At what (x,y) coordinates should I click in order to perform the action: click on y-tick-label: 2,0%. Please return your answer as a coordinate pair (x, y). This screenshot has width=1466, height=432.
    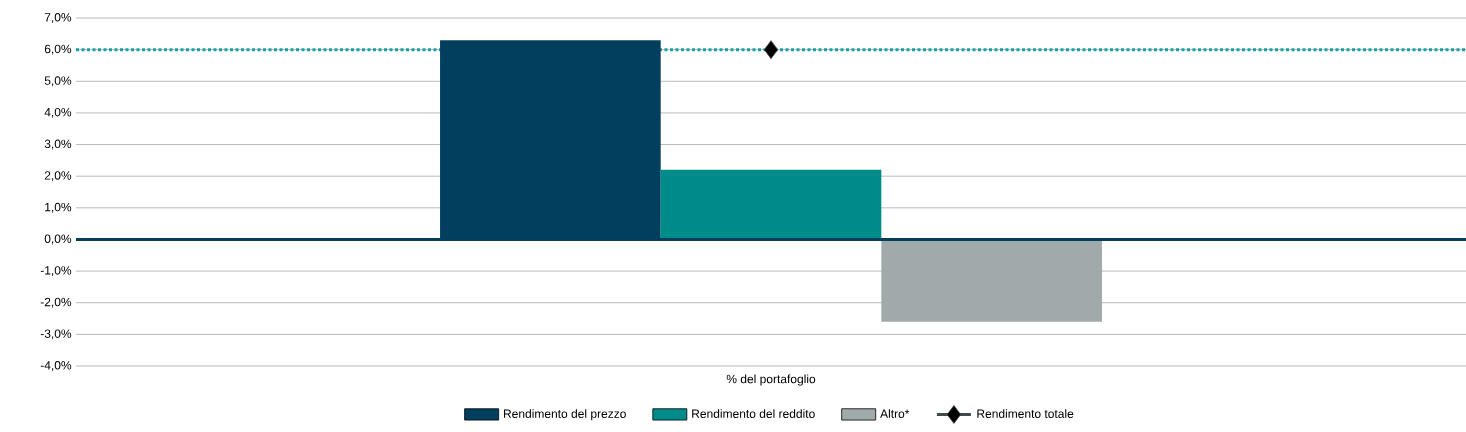
    Looking at the image, I should click on (58, 176).